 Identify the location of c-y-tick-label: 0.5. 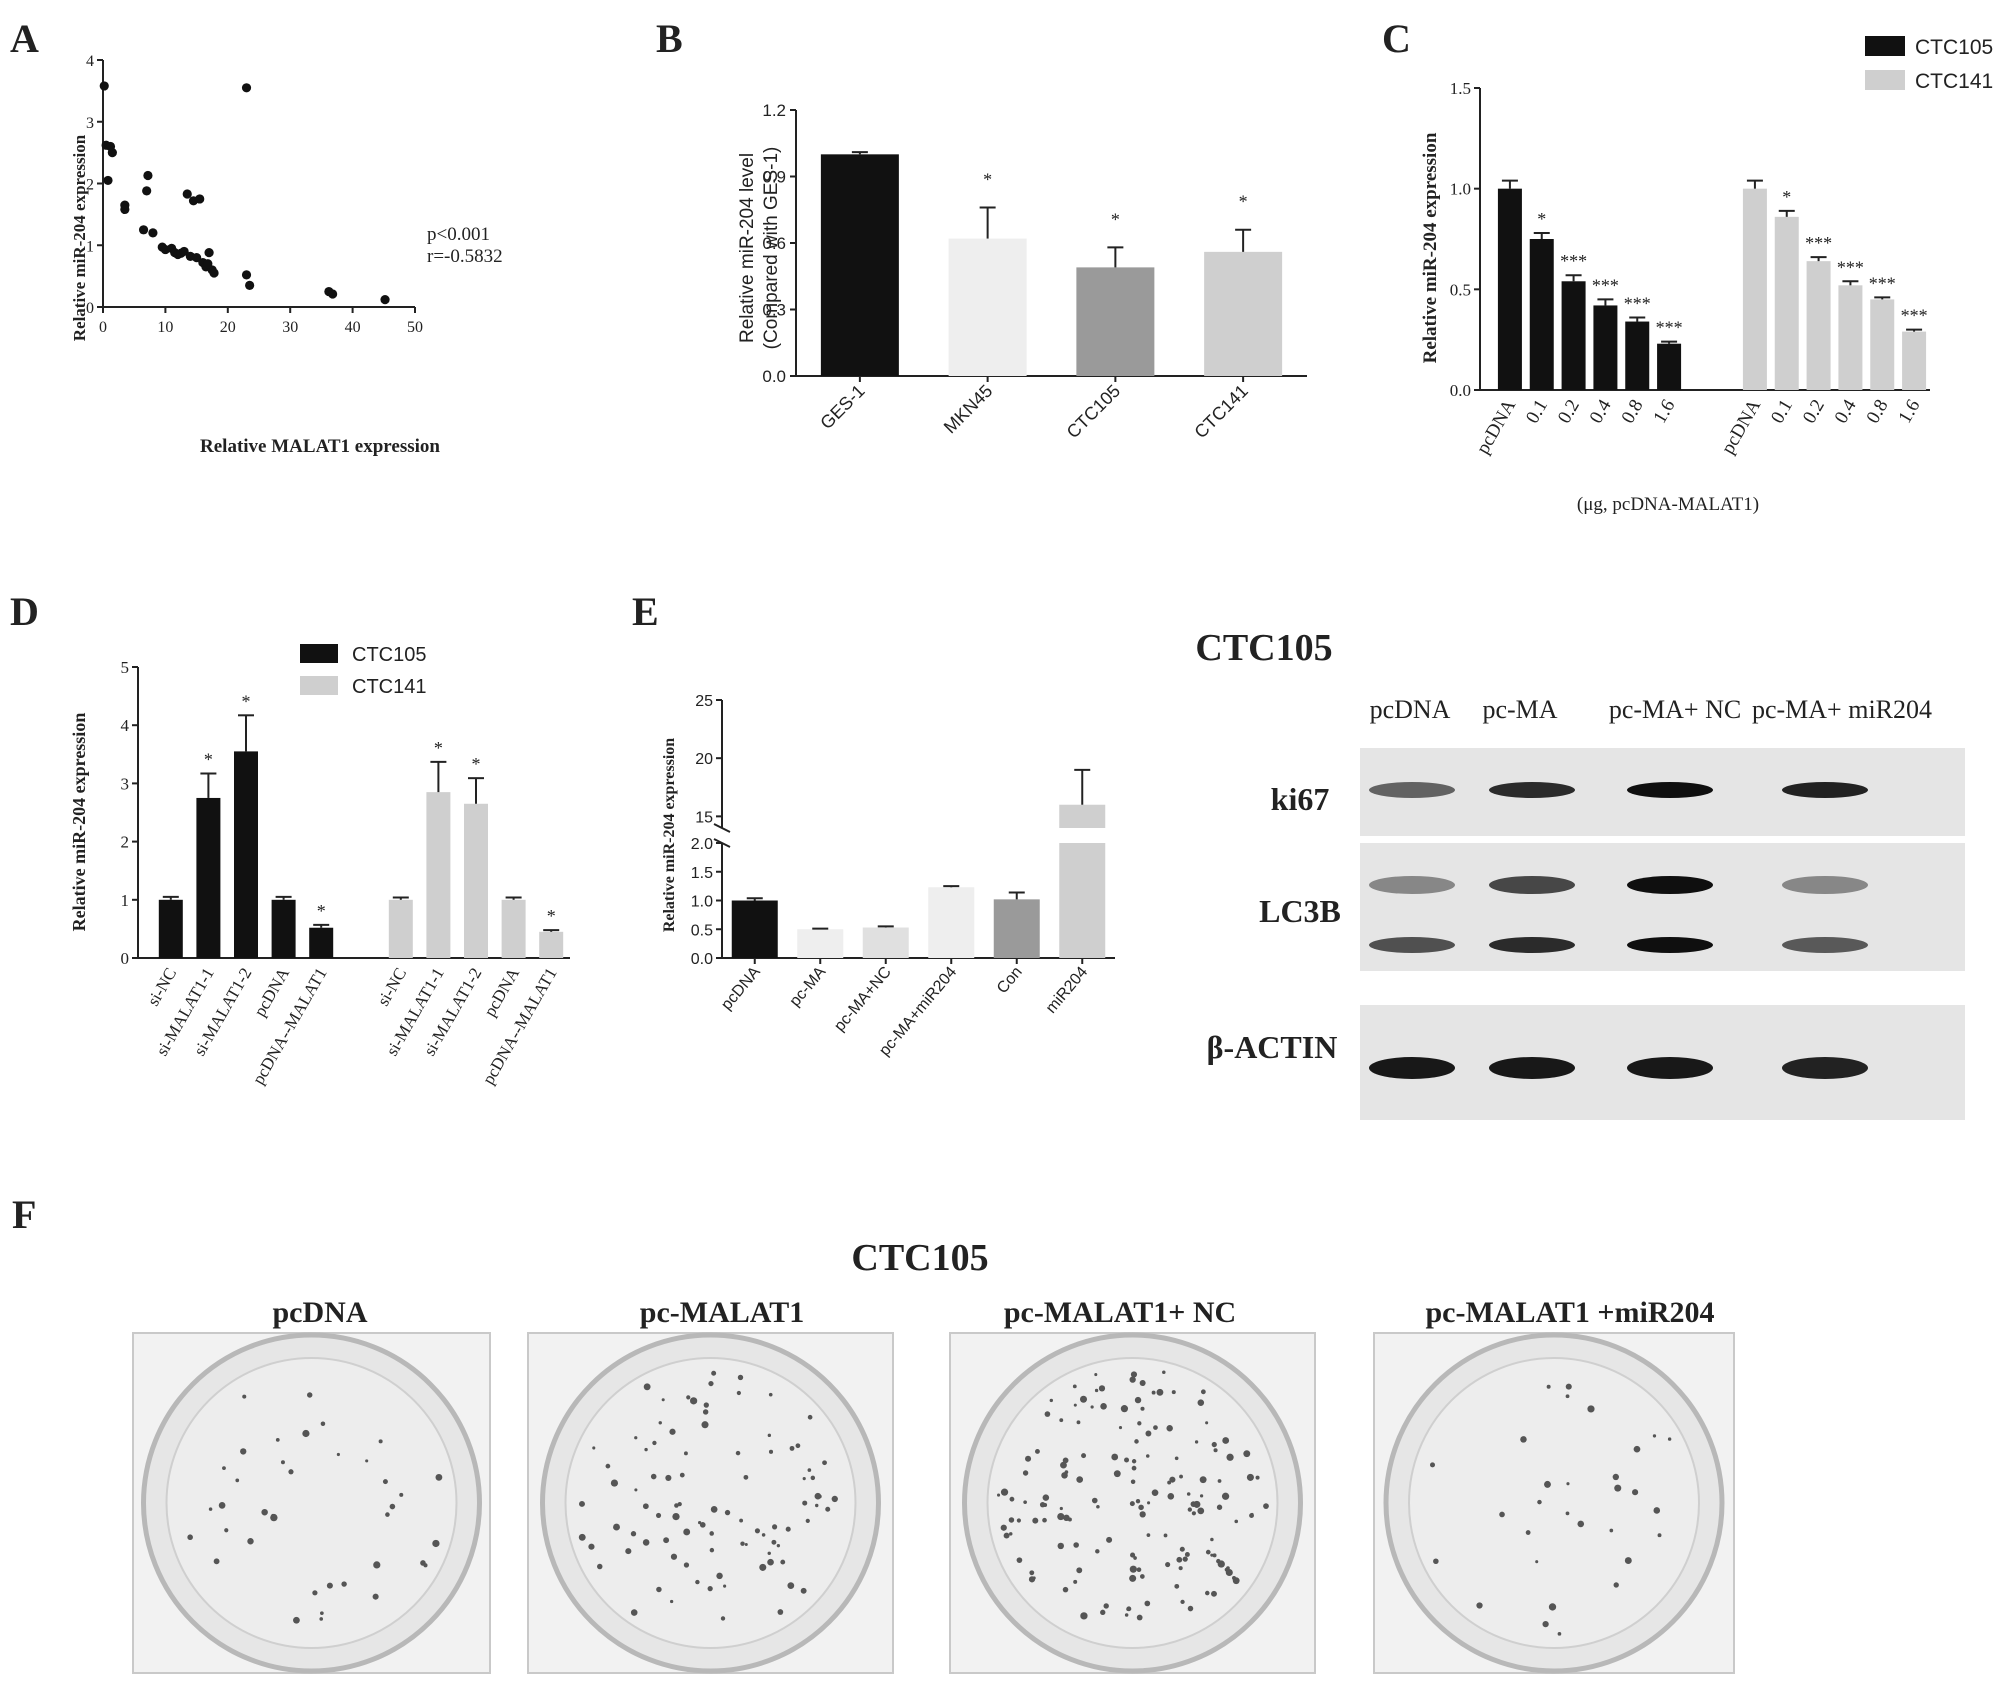
(1460, 289).